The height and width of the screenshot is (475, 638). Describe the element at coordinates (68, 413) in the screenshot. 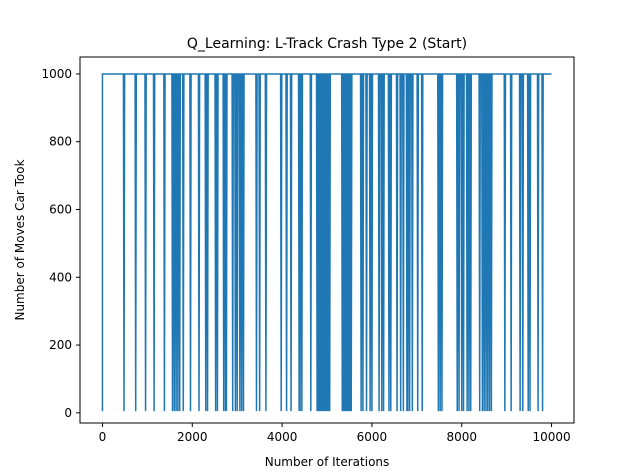

I see `y-tick-label: 0` at that location.